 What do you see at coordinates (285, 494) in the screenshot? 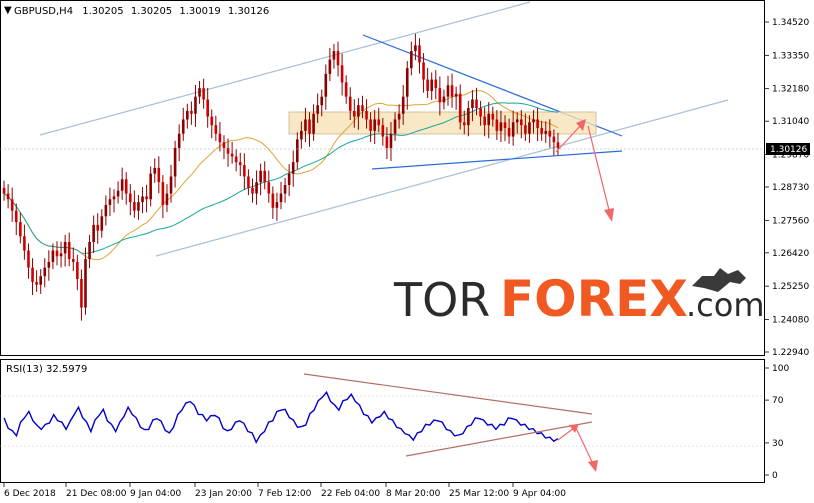
I see `x-tick-label: 7 Feb 12:00` at bounding box center [285, 494].